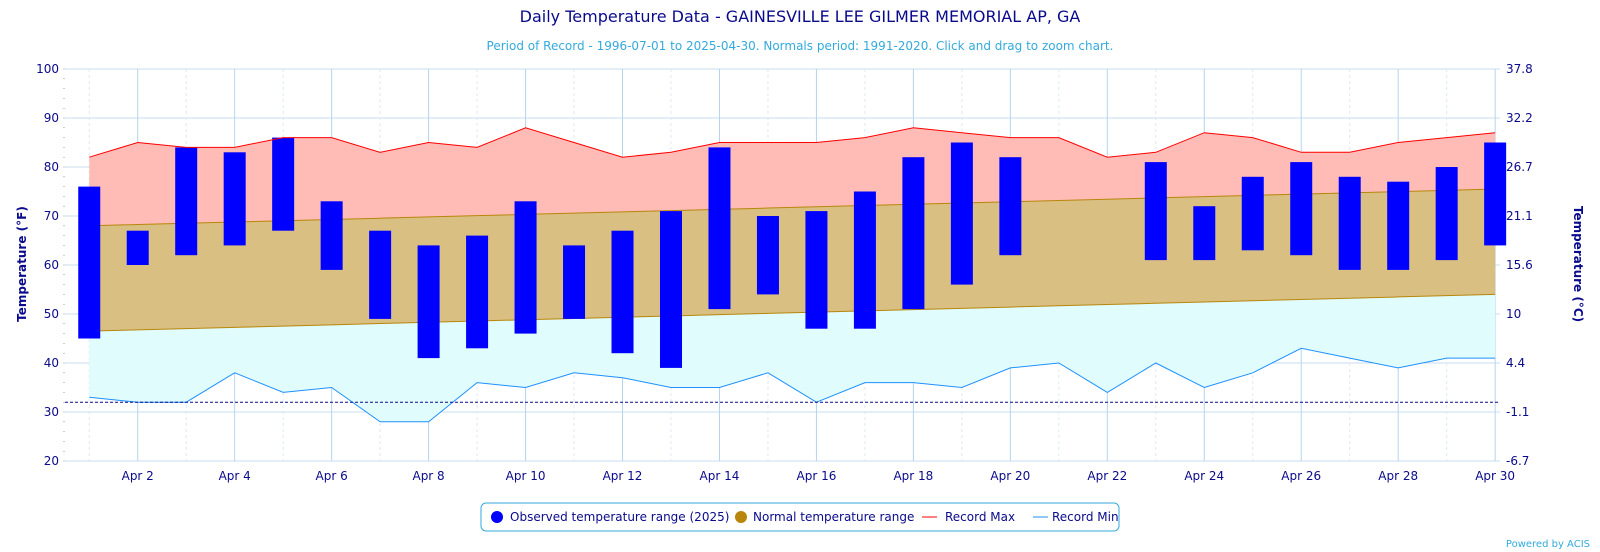 This screenshot has width=1600, height=552. What do you see at coordinates (526, 476) in the screenshot?
I see `x-tick-label: Apr 10` at bounding box center [526, 476].